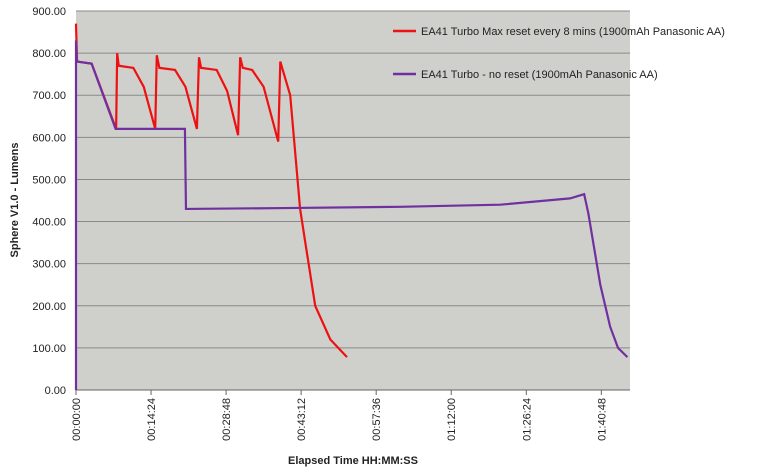 The width and height of the screenshot is (760, 470). Describe the element at coordinates (49, 138) in the screenshot. I see `y-tick-label: 600.00` at that location.